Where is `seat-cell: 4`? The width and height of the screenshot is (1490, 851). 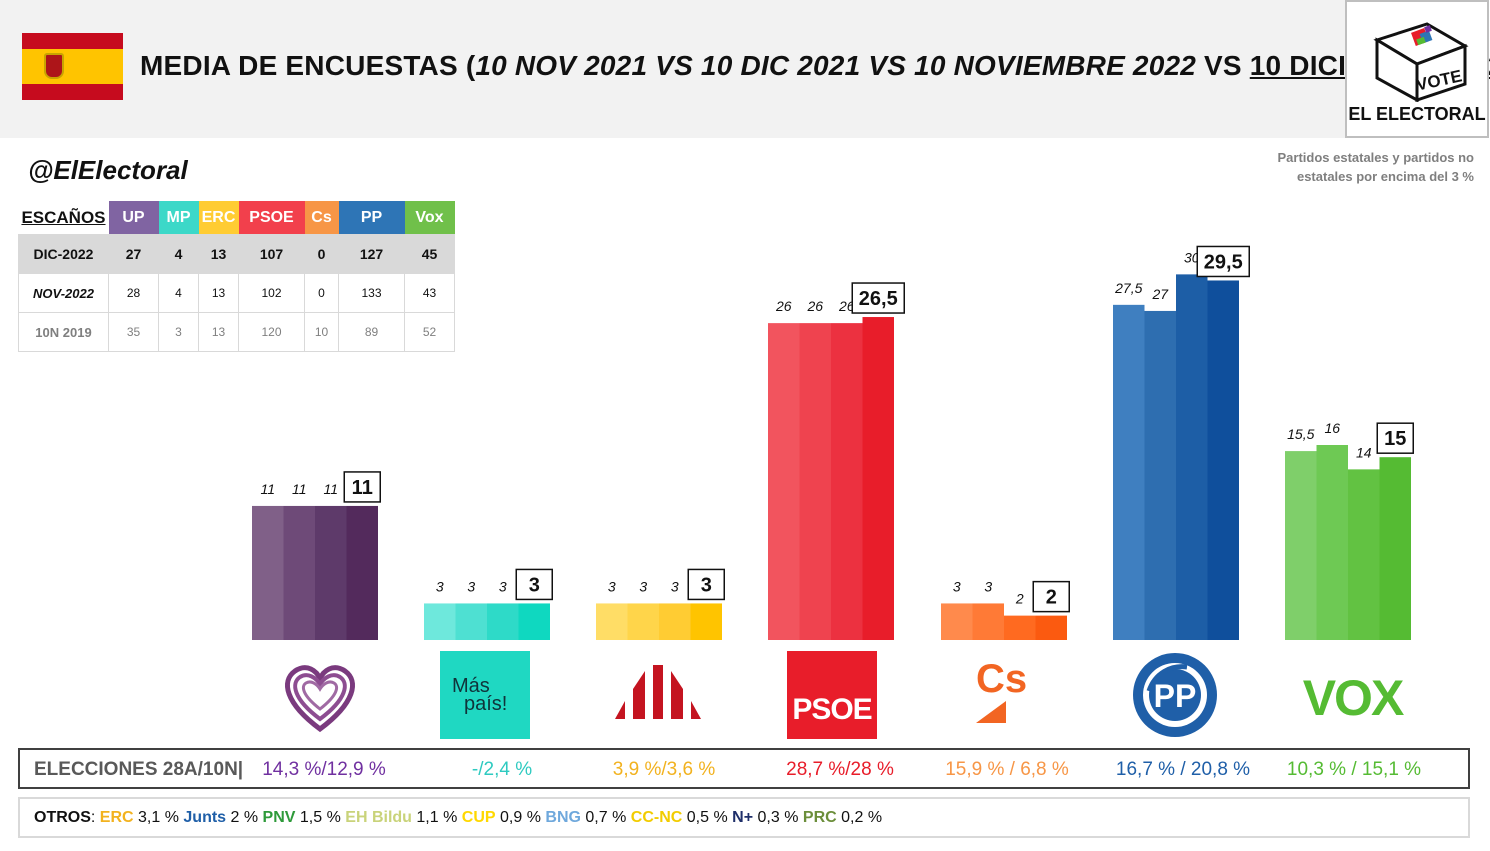
seat-cell: 4 is located at coordinates (178, 254).